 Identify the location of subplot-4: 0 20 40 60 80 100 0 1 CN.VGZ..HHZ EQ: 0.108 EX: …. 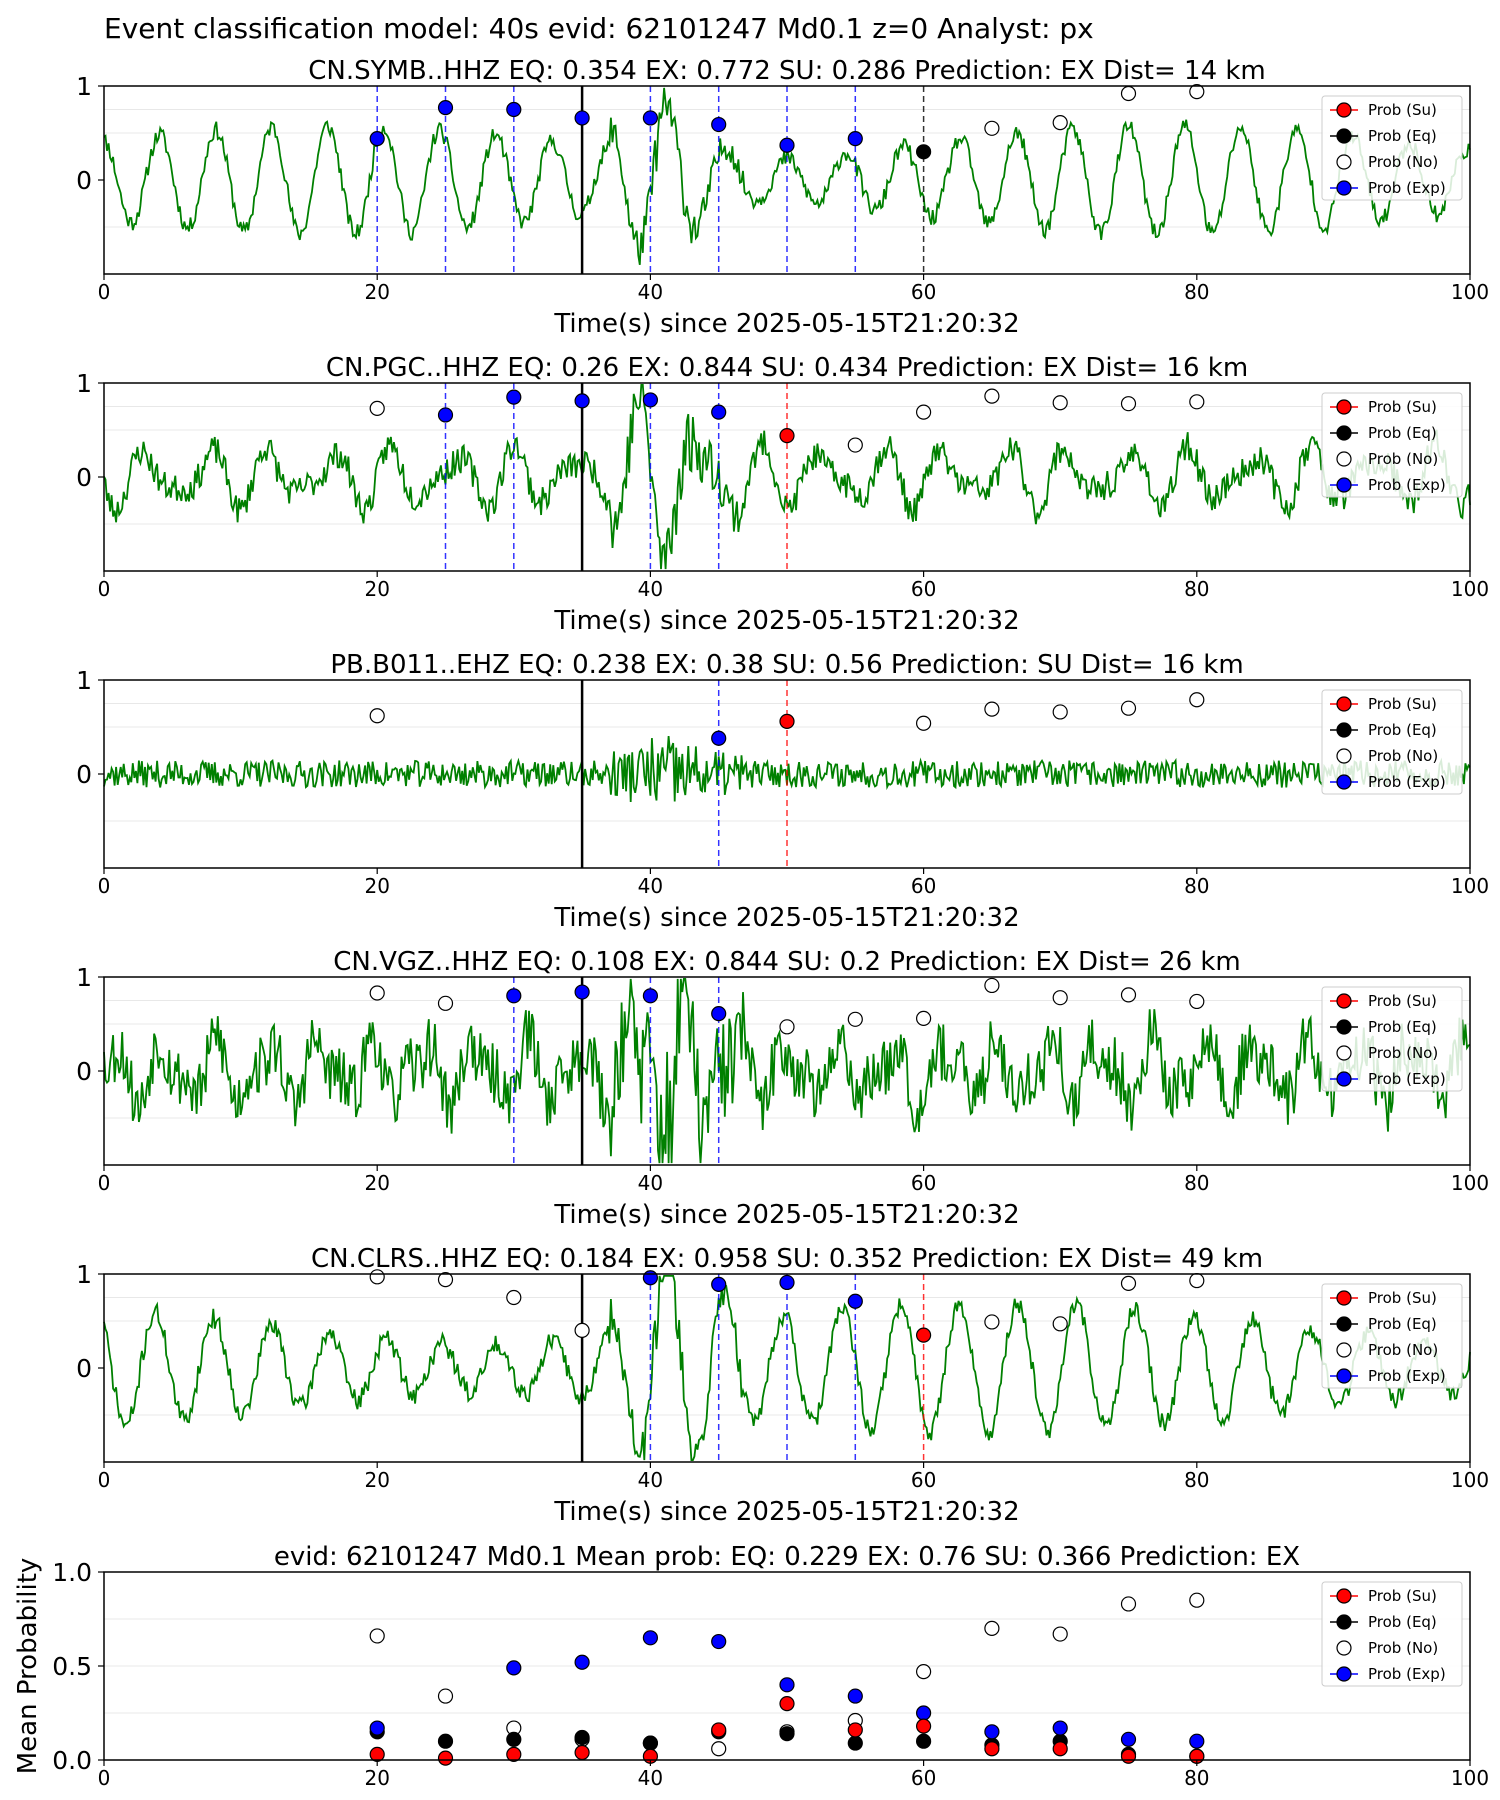
(782, 1088).